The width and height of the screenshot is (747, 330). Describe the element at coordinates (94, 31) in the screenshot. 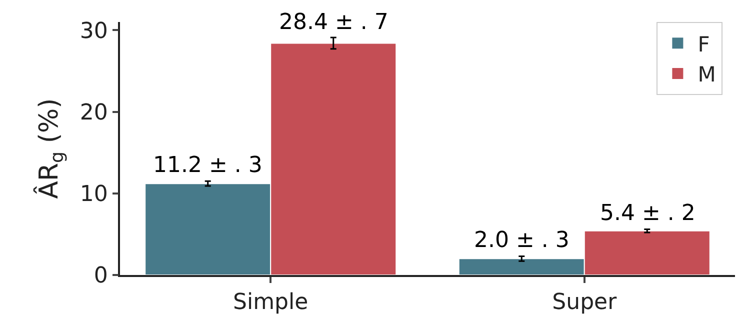

I see `y-tick-label: 30` at that location.